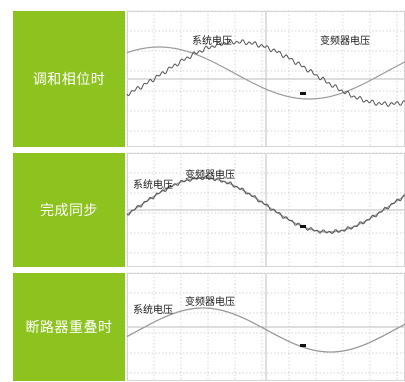 The width and height of the screenshot is (405, 382). I want to click on panel-label-box: 断路器重叠时, so click(69, 327).